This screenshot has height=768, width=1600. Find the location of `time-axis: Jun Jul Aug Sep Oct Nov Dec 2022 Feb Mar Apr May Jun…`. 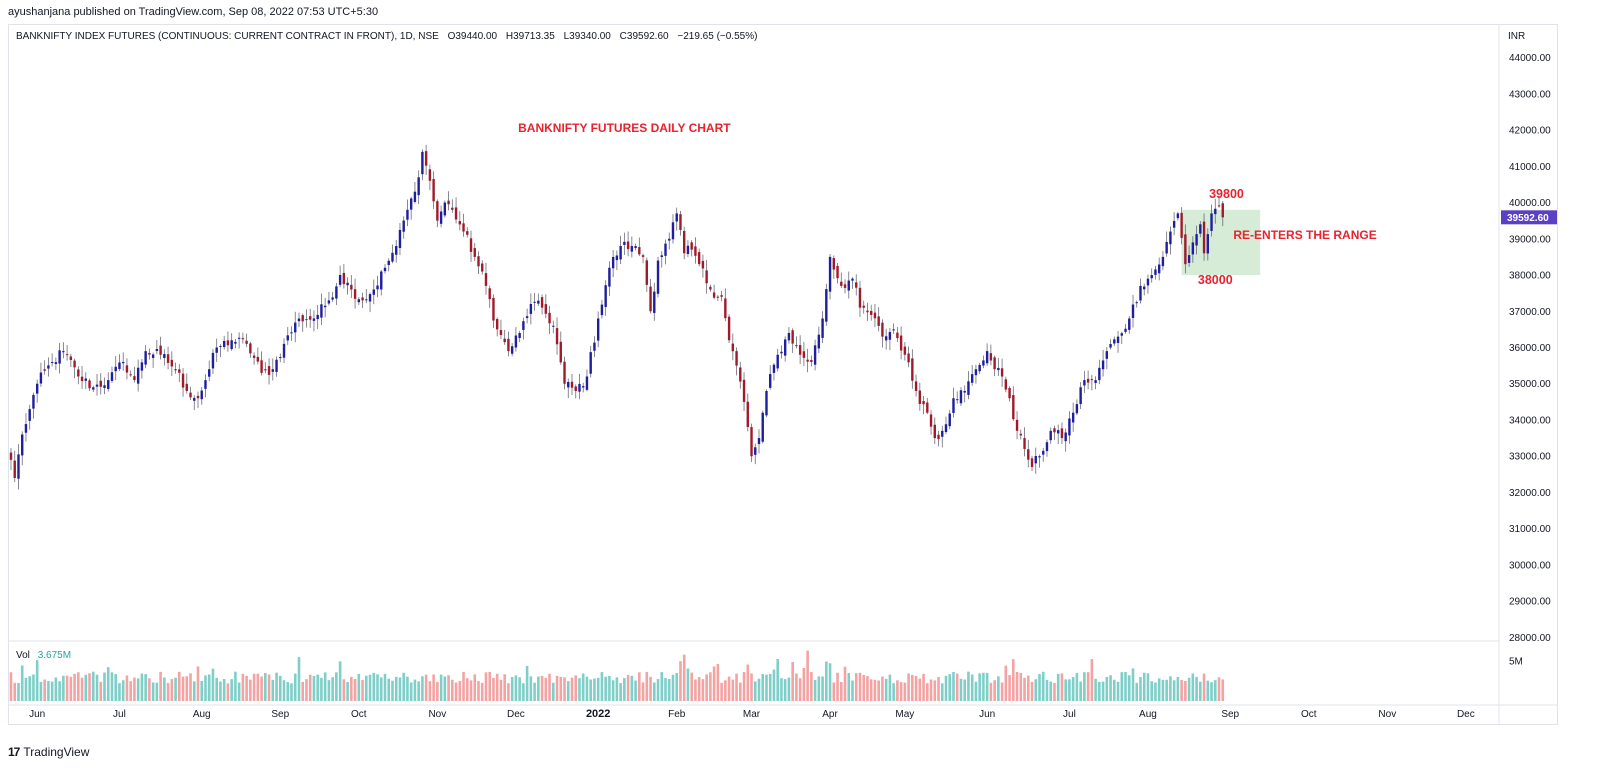

time-axis: Jun Jul Aug Sep Oct Nov Dec 2022 Feb Mar Apr May Jun… is located at coordinates (752, 714).